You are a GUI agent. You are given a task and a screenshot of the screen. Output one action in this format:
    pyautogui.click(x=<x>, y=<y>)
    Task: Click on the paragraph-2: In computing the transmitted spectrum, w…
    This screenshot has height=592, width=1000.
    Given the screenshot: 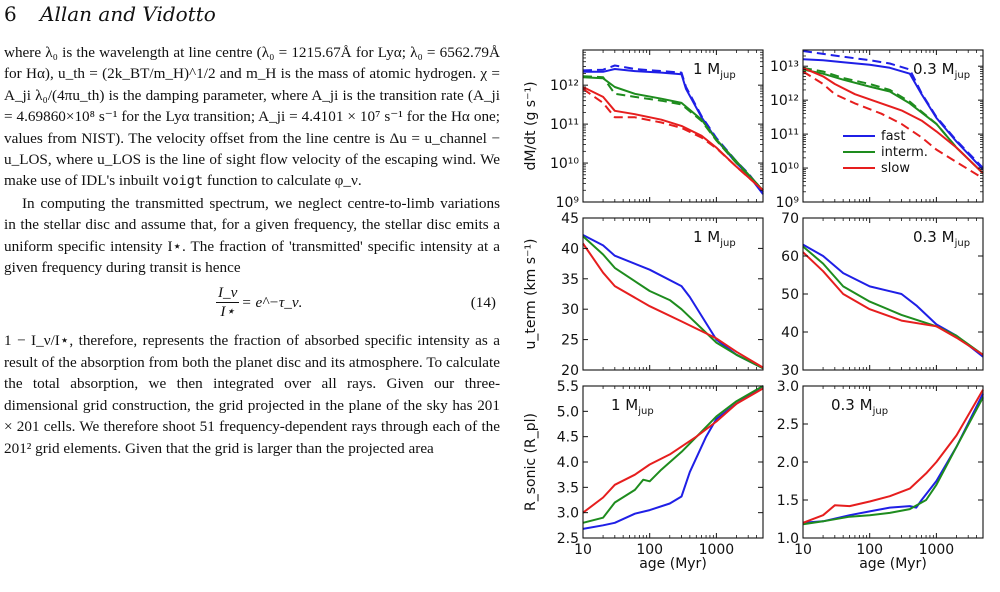 What is the action you would take?
    pyautogui.click(x=252, y=235)
    